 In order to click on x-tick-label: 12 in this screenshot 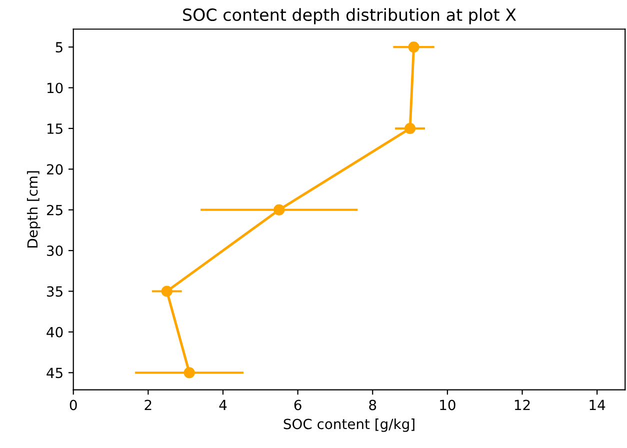, I will do `click(522, 405)`.